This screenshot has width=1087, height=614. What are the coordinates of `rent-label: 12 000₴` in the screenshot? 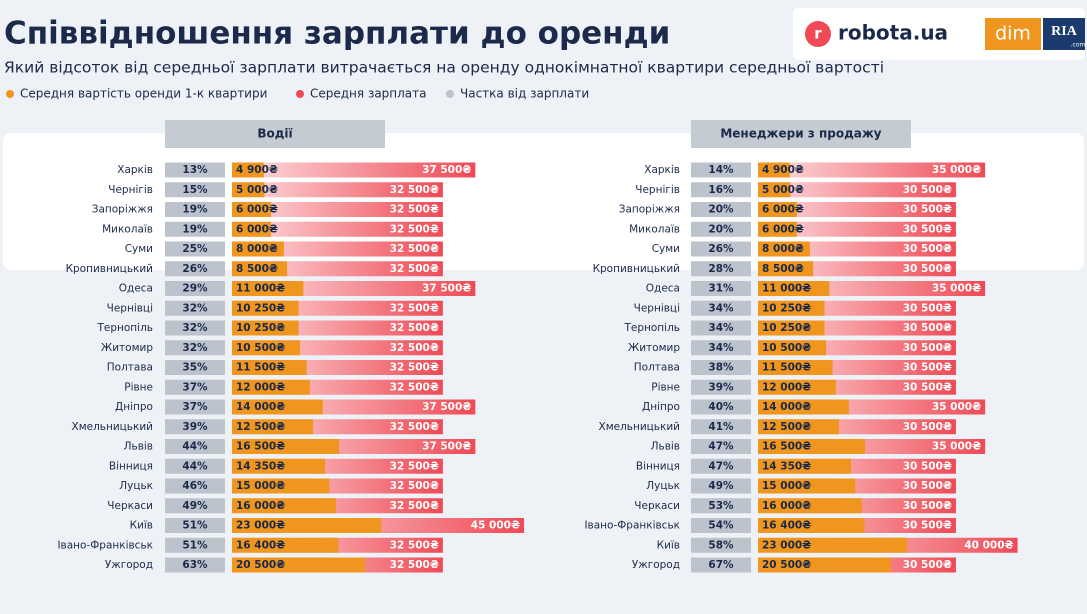 It's located at (260, 387).